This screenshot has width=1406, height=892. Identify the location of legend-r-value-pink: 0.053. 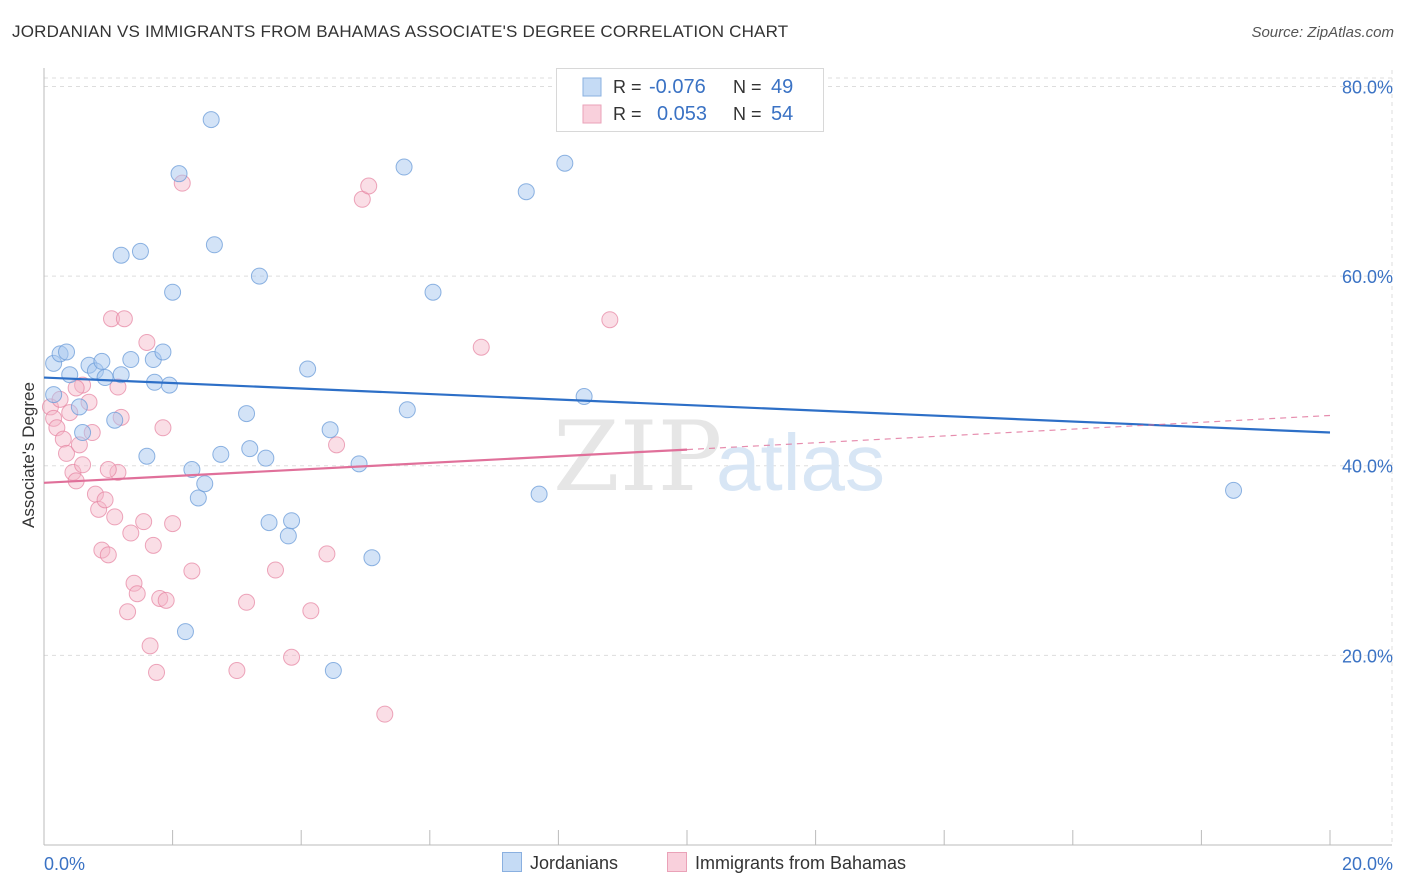
(682, 114).